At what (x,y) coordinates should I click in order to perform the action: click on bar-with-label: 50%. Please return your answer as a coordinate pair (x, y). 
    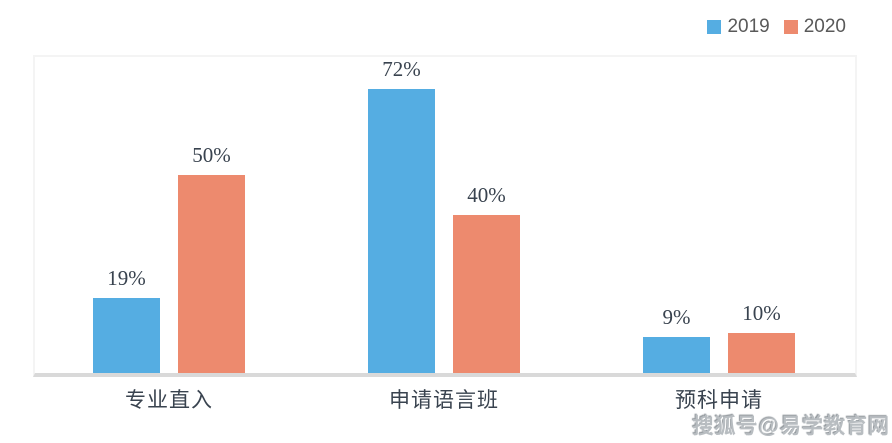
    Looking at the image, I should click on (211, 258).